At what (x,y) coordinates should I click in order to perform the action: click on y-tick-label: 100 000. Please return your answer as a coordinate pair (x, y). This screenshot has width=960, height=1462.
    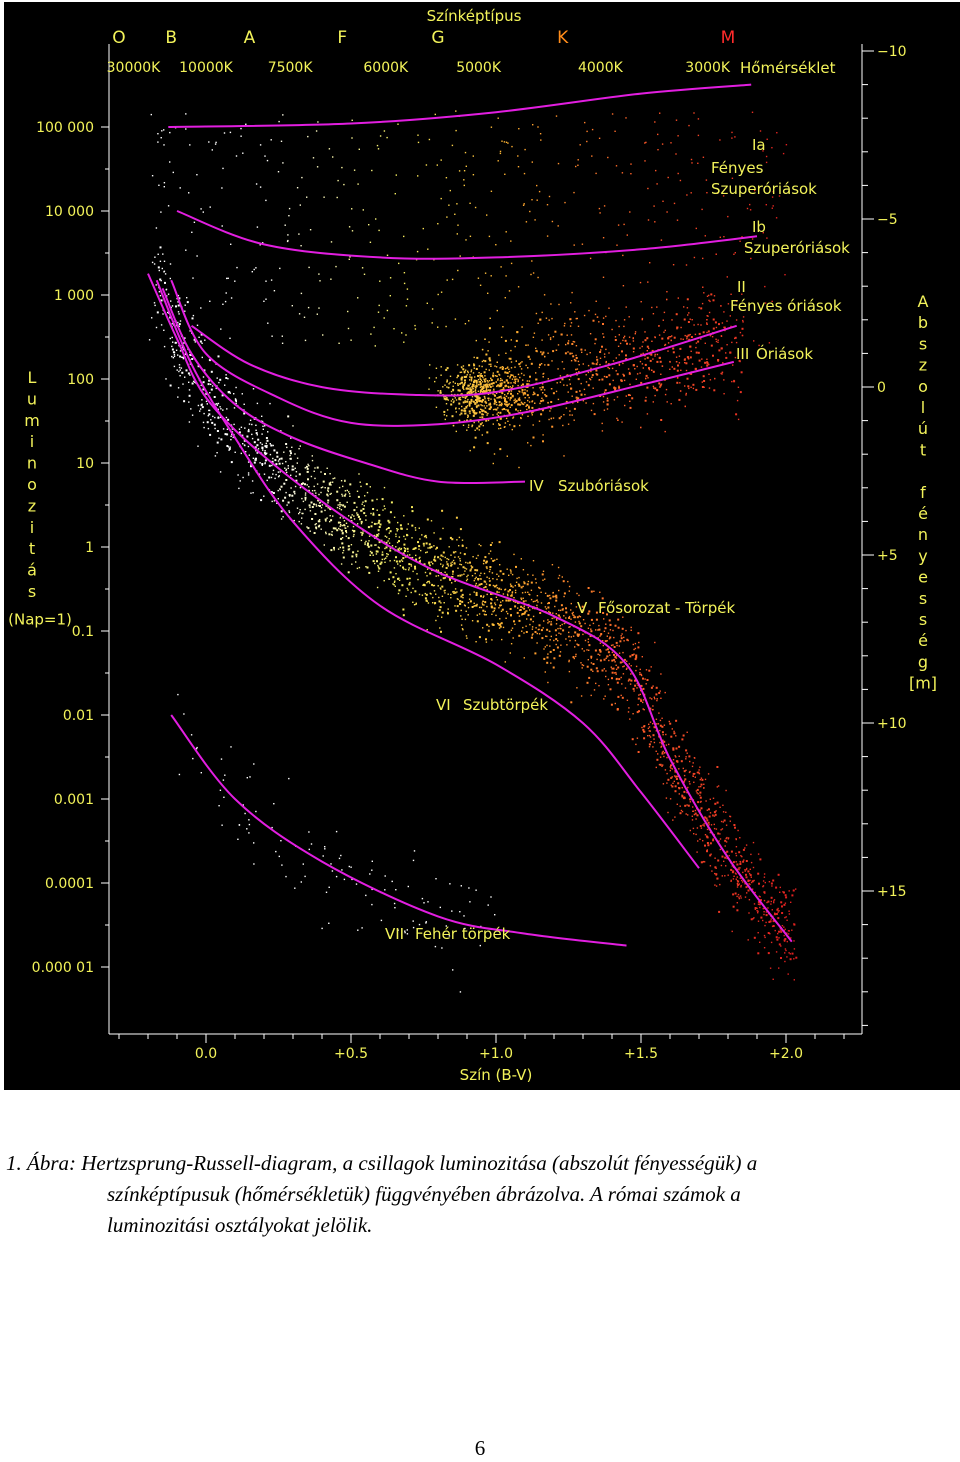
    Looking at the image, I should click on (65, 128).